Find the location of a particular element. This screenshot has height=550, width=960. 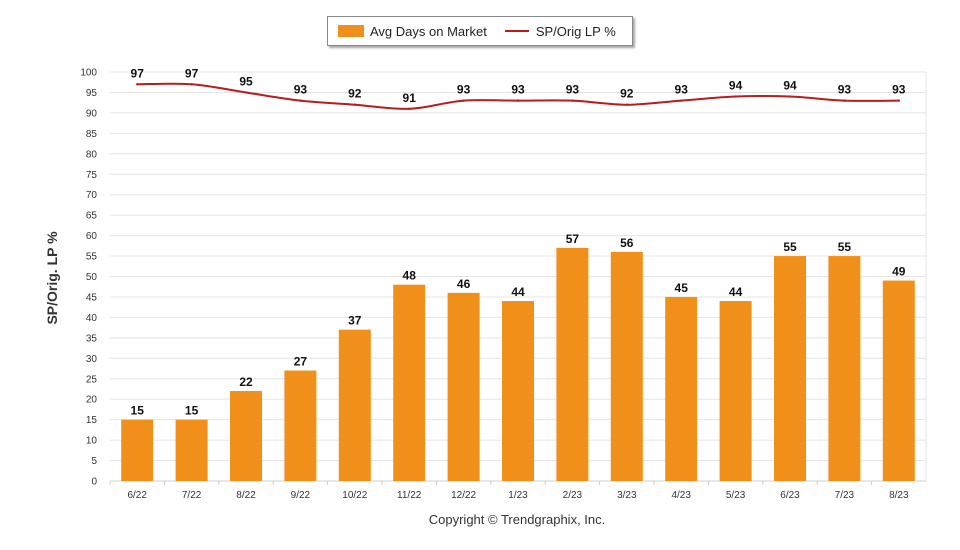

y-tick-label: 100 is located at coordinates (88, 73).